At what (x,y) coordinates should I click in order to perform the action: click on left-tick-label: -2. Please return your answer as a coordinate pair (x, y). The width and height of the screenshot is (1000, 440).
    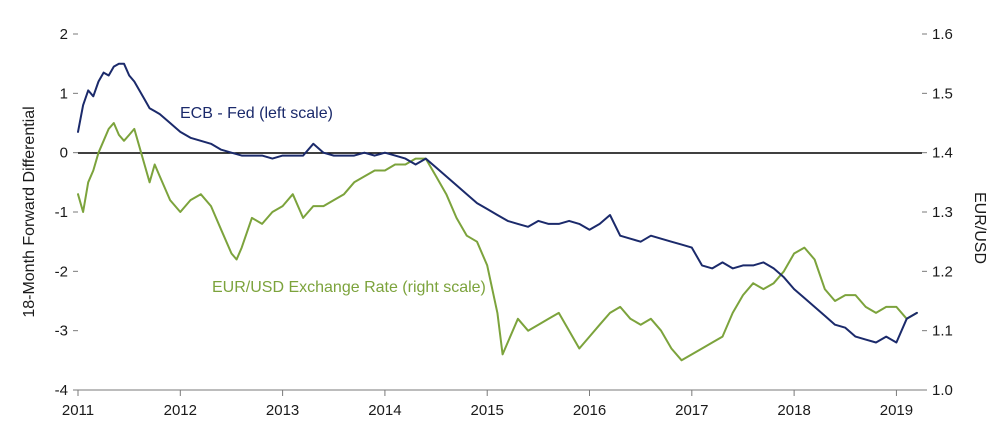
    Looking at the image, I should click on (61, 271).